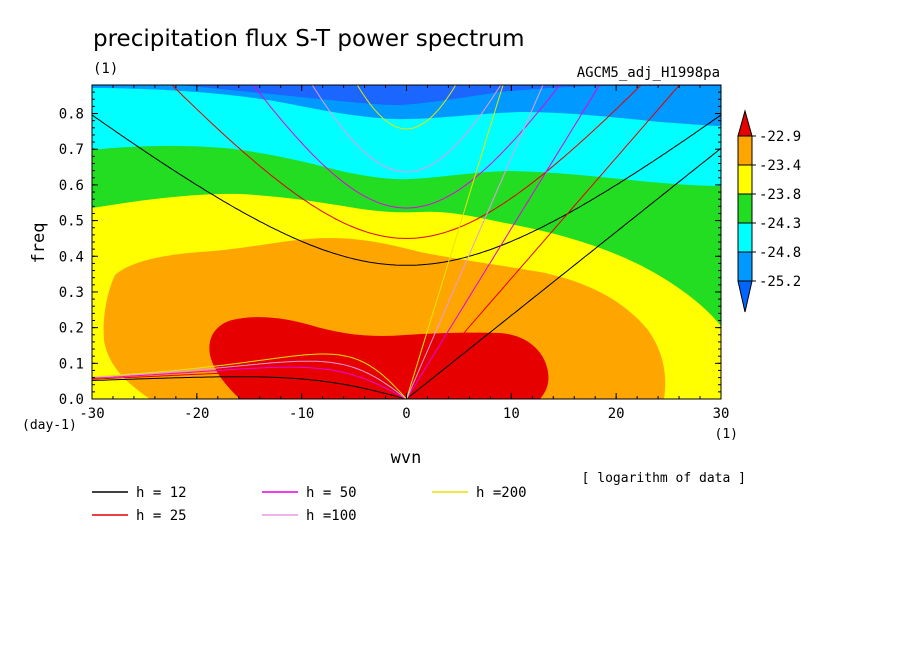  I want to click on y-tick-label: 0.3, so click(71, 293).